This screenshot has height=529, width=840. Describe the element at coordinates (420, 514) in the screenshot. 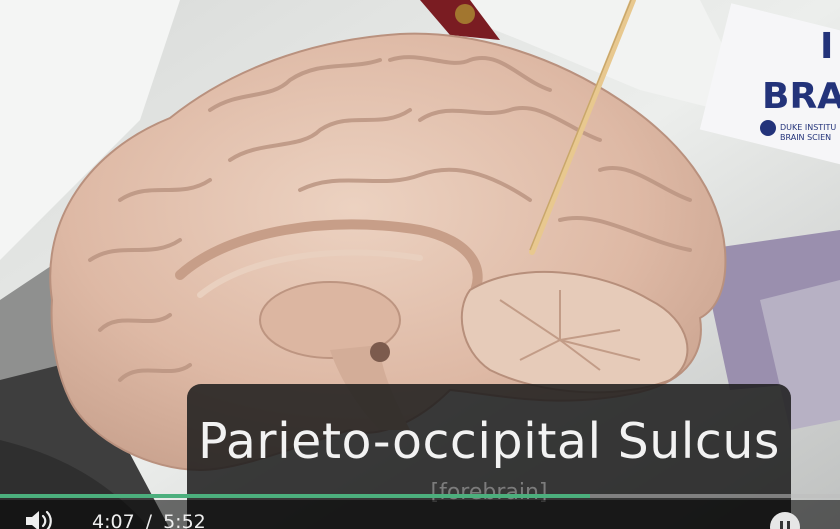

I see `control-bar: 4:07 / 5:52` at that location.